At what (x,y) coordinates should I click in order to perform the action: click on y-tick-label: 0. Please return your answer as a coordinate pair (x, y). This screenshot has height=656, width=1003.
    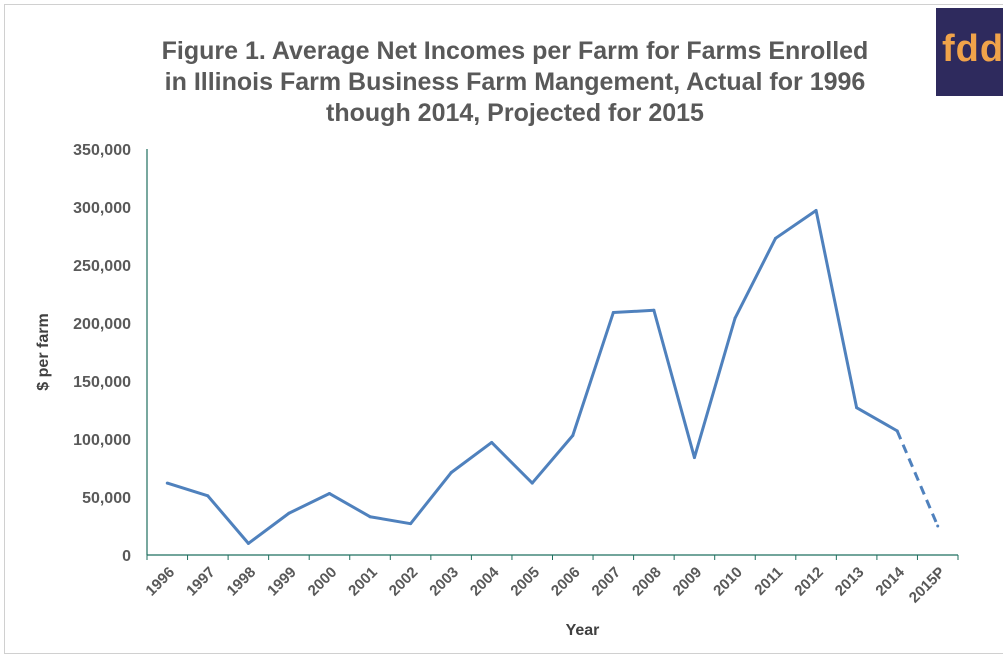
    Looking at the image, I should click on (126, 556).